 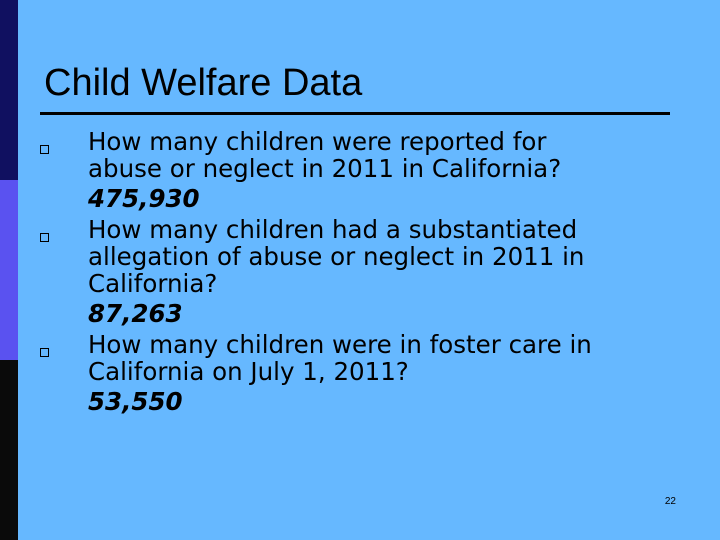 I want to click on band-top-segment, so click(x=9, y=90).